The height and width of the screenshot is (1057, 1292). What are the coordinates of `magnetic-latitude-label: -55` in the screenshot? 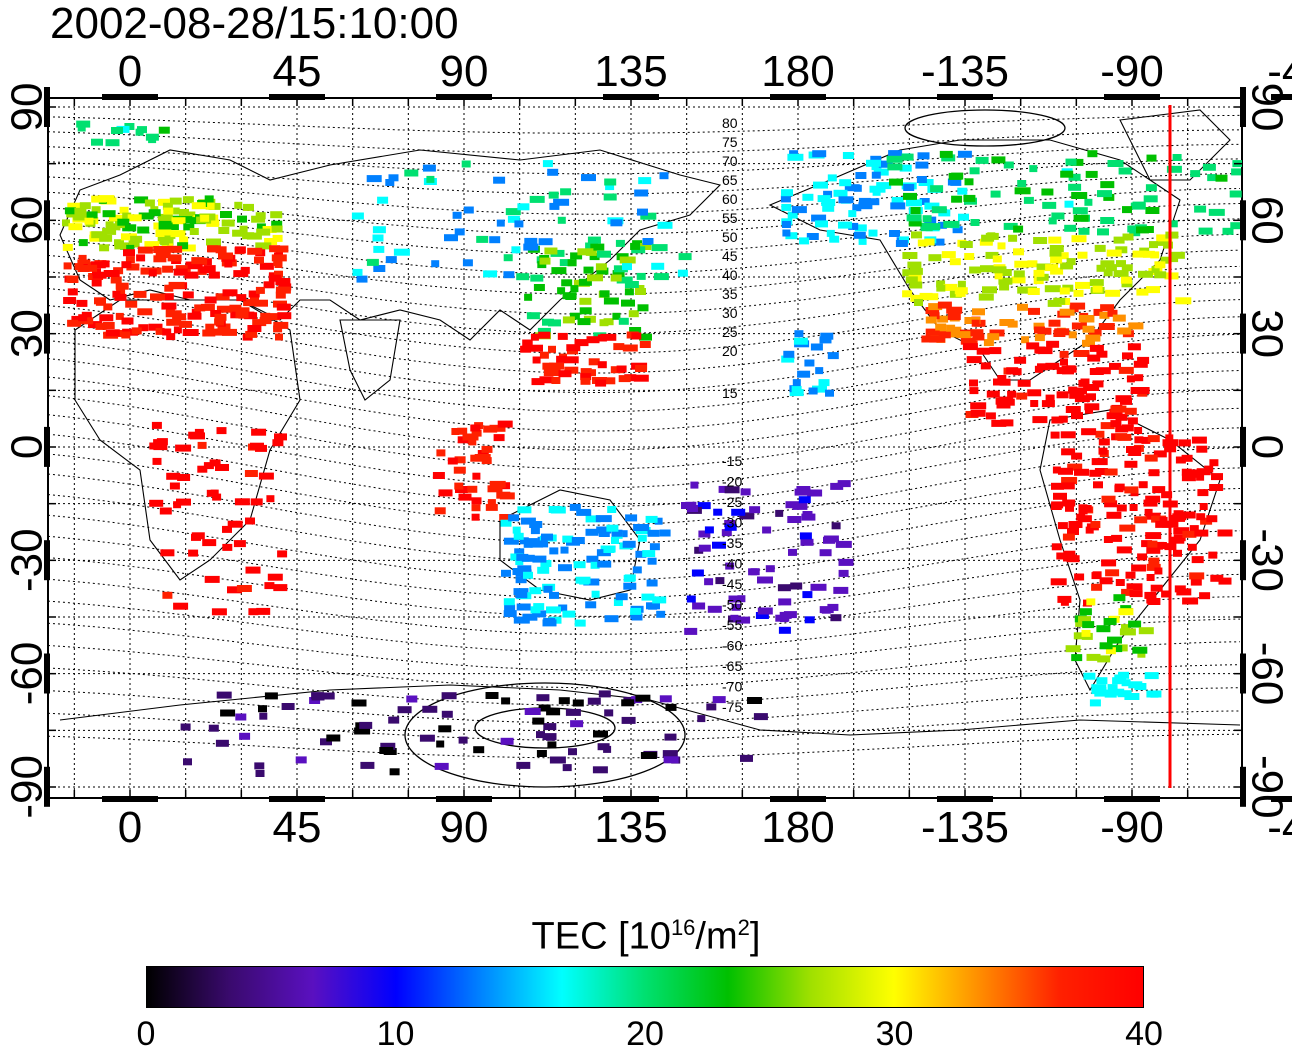 It's located at (732, 625).